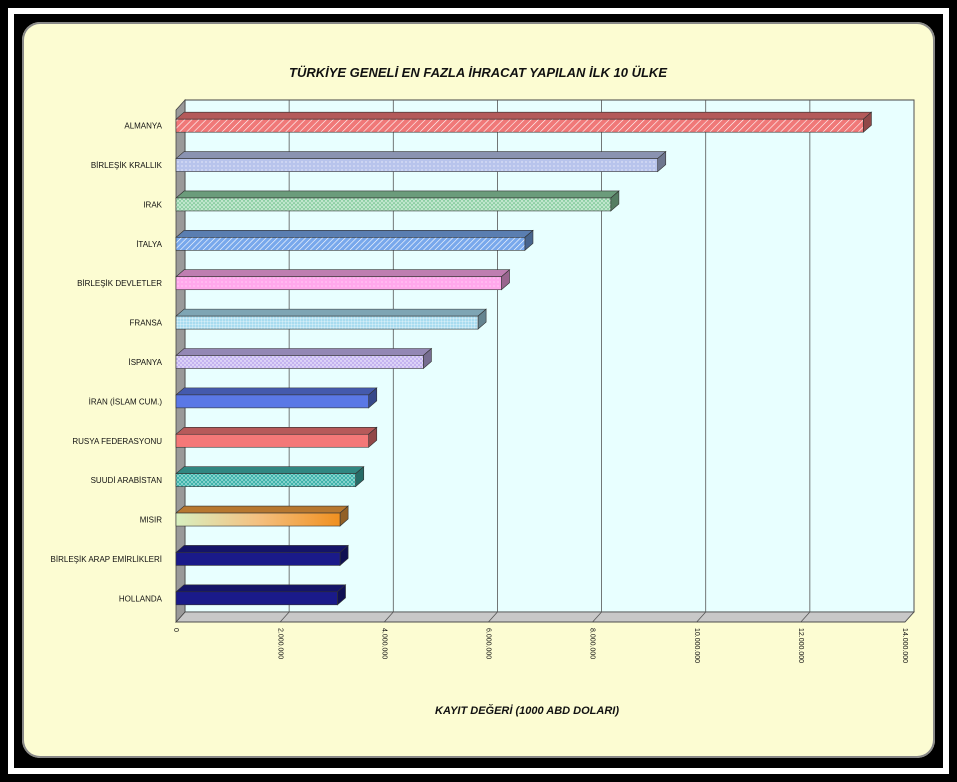  What do you see at coordinates (800, 645) in the screenshot?
I see `x-tick-label: 12.000.000` at bounding box center [800, 645].